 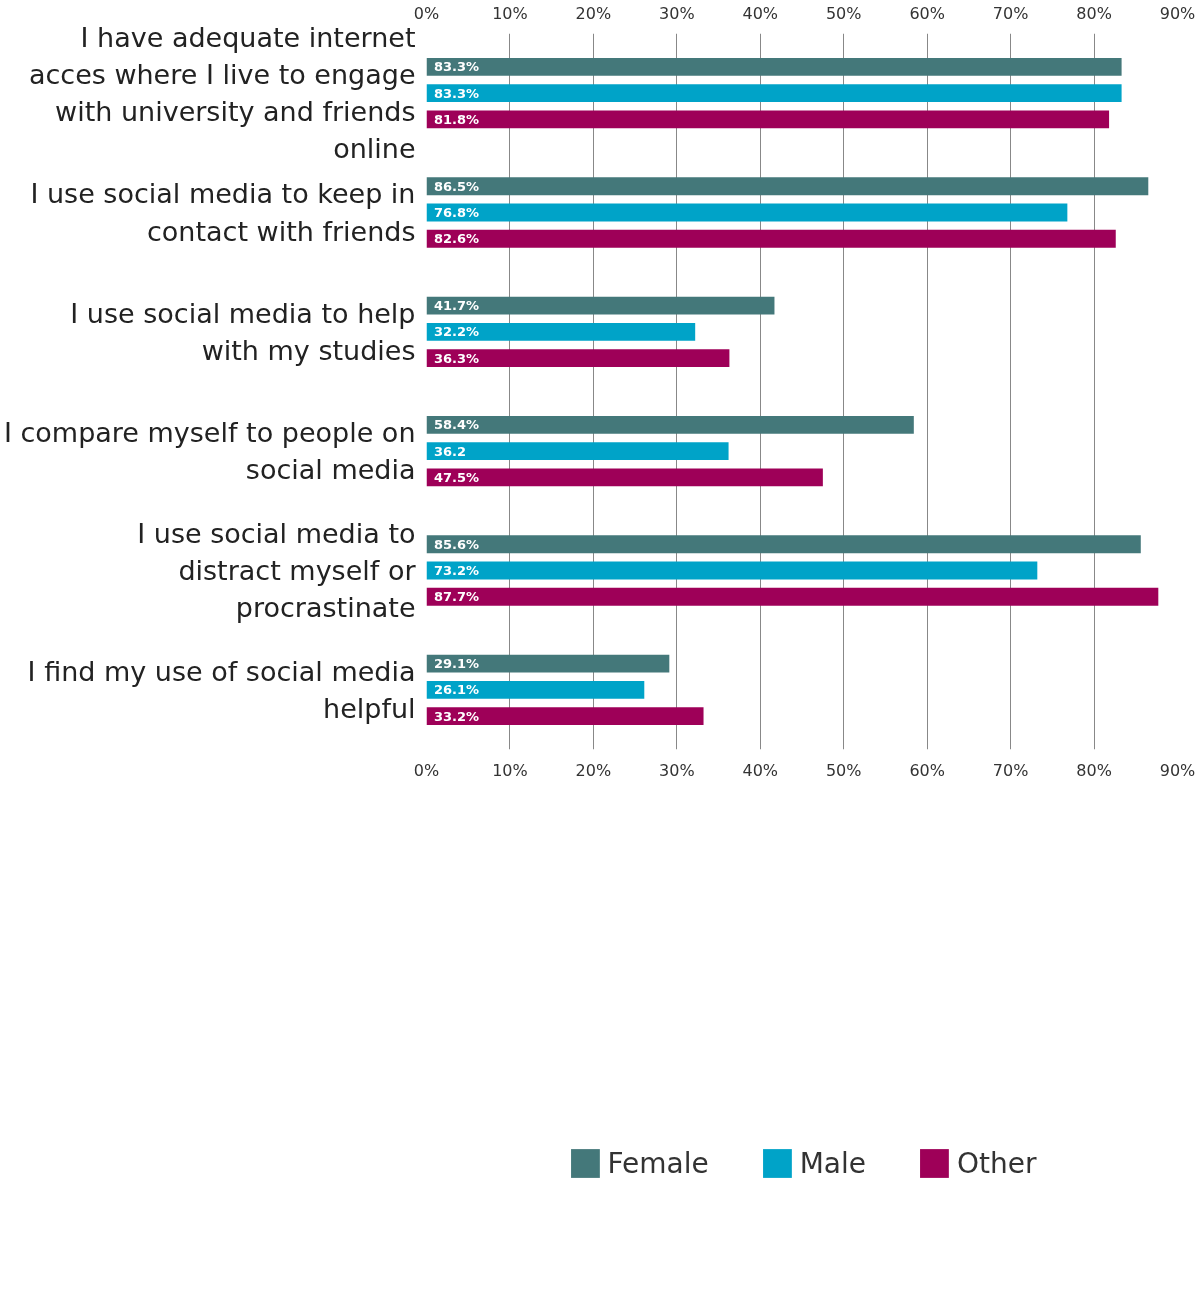 What do you see at coordinates (457, 597) in the screenshot?
I see `data-label: 87.7%` at bounding box center [457, 597].